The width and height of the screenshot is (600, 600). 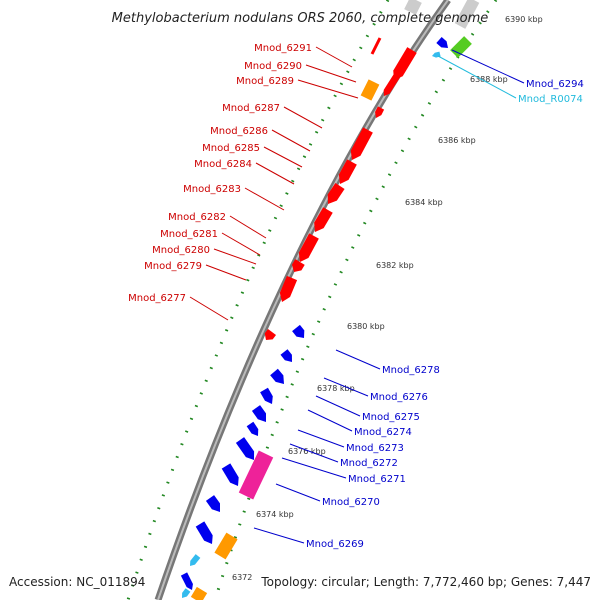 I want to click on gene-label-mnod_r0074: Mnod_R0074, so click(x=550, y=99).